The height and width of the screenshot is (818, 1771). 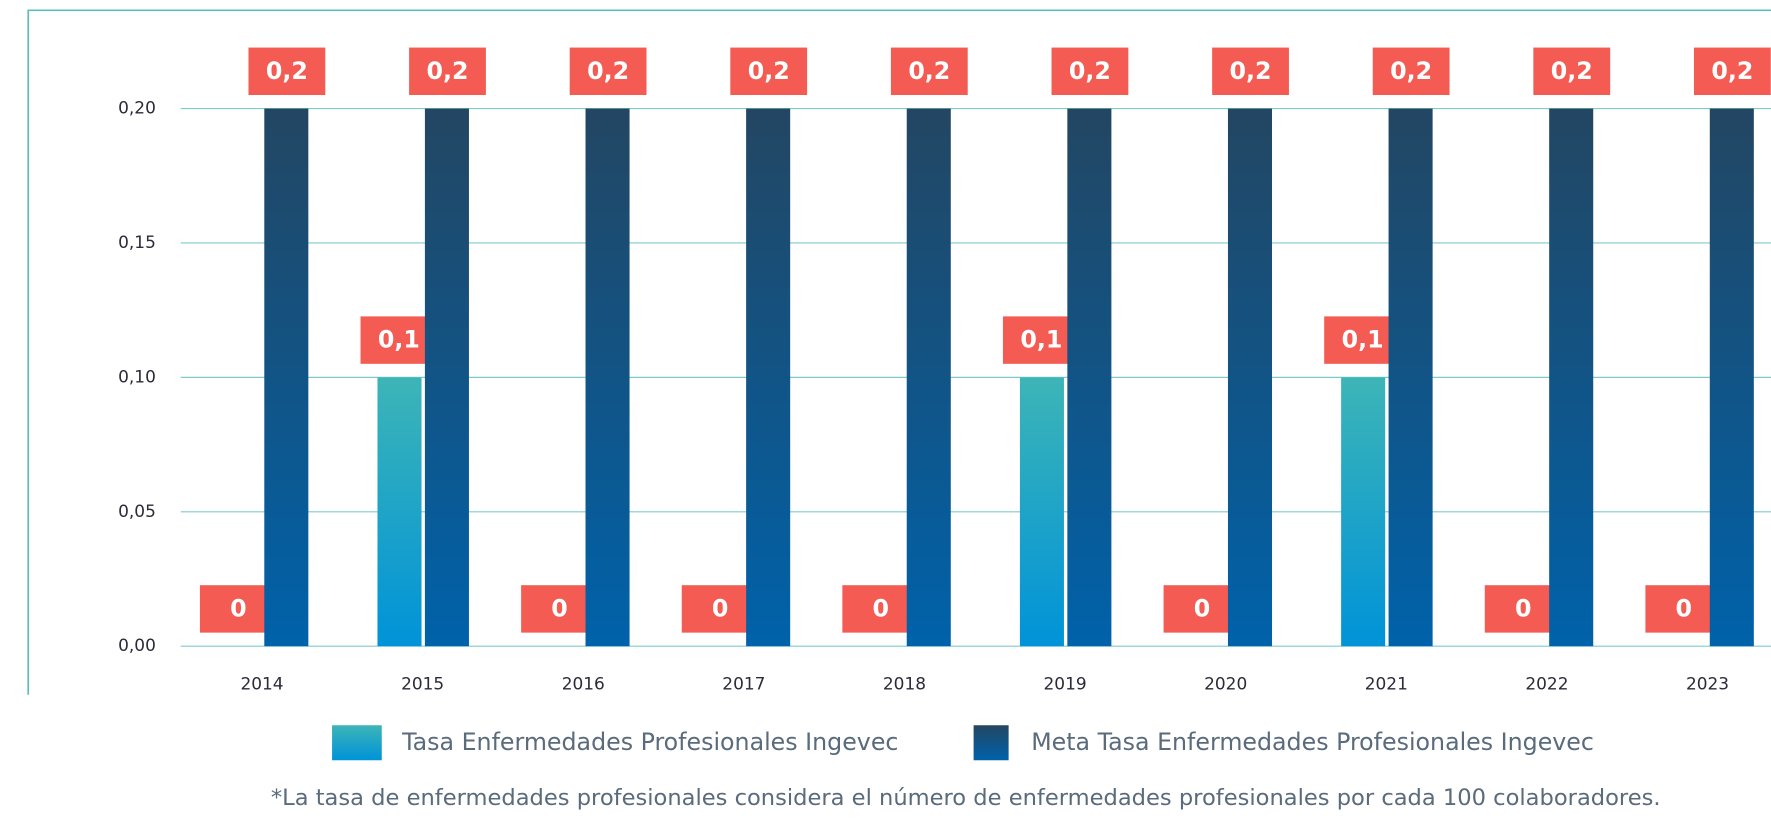 I want to click on x-tick-label: 2014, so click(x=261, y=684).